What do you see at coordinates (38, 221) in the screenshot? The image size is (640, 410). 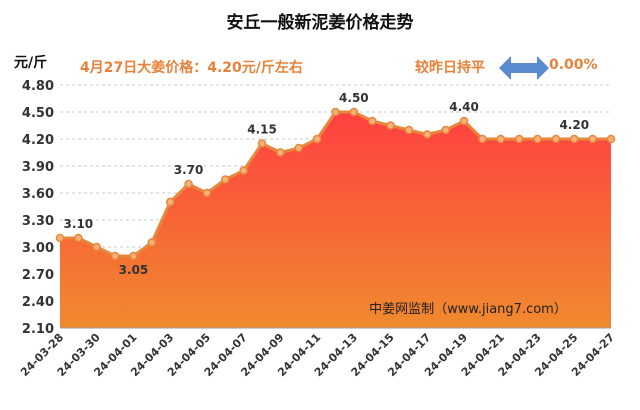 I see `y-tick-label: 3.30` at bounding box center [38, 221].